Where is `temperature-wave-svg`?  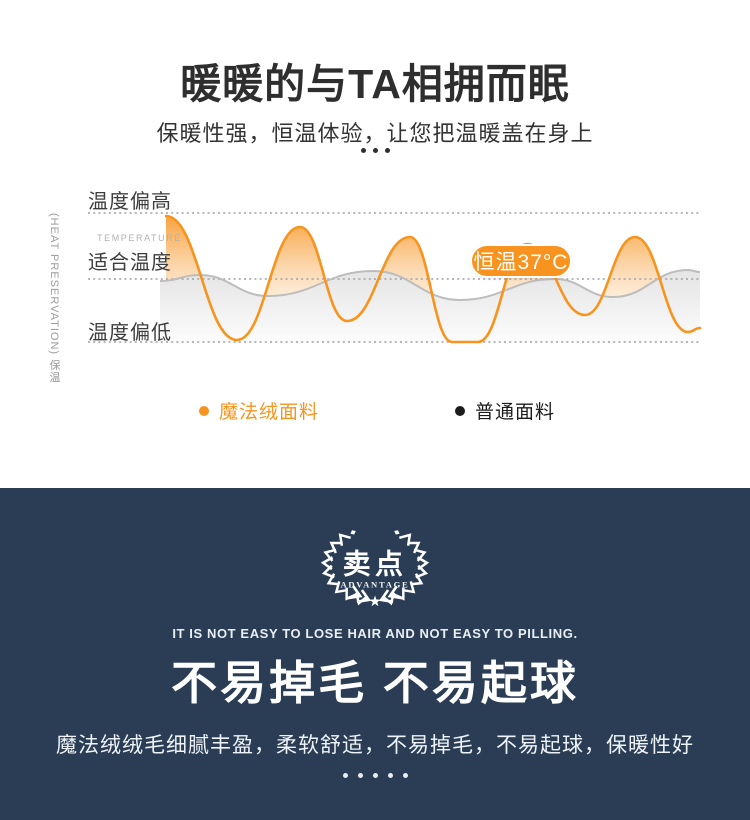
temperature-wave-svg is located at coordinates (395, 278).